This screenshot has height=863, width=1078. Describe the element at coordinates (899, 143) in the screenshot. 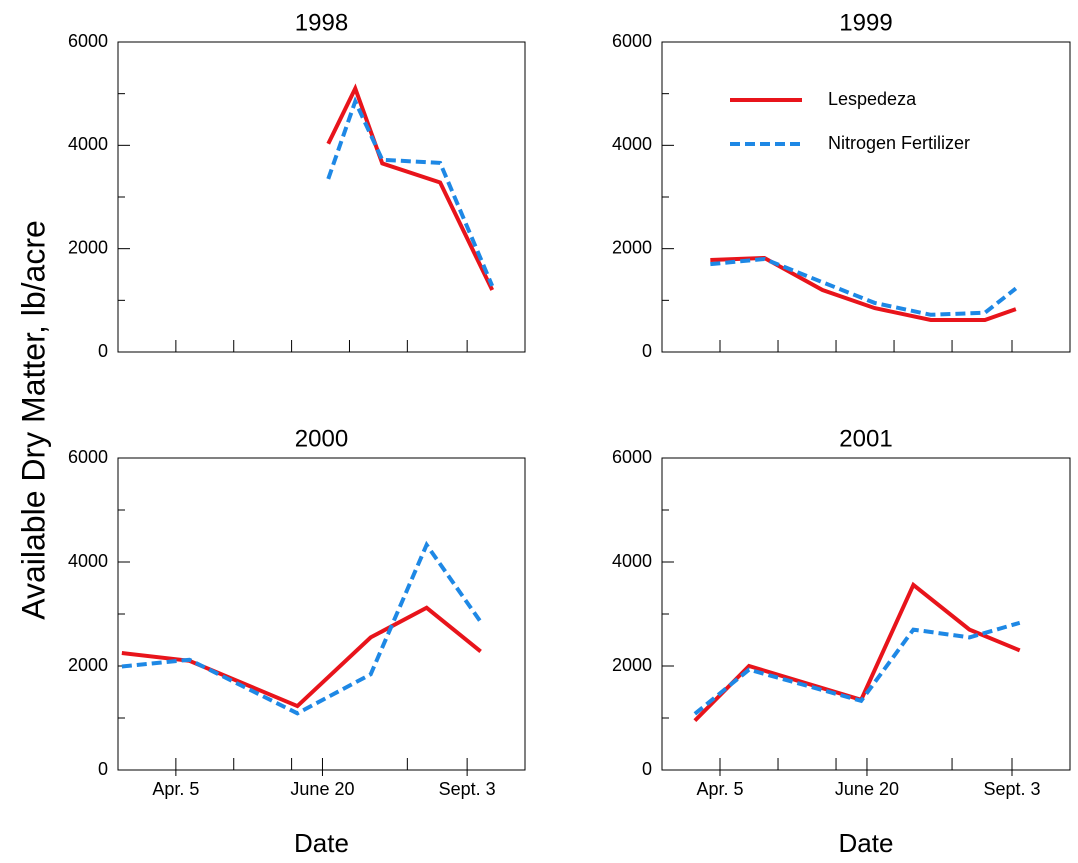

I see `legend-label: Nitrogen Fertilizer` at that location.